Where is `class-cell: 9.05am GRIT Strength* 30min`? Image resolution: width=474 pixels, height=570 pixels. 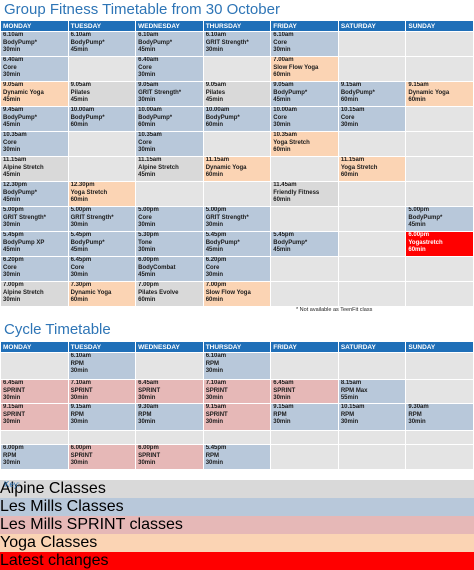 class-cell: 9.05am GRIT Strength* 30min is located at coordinates (169, 94).